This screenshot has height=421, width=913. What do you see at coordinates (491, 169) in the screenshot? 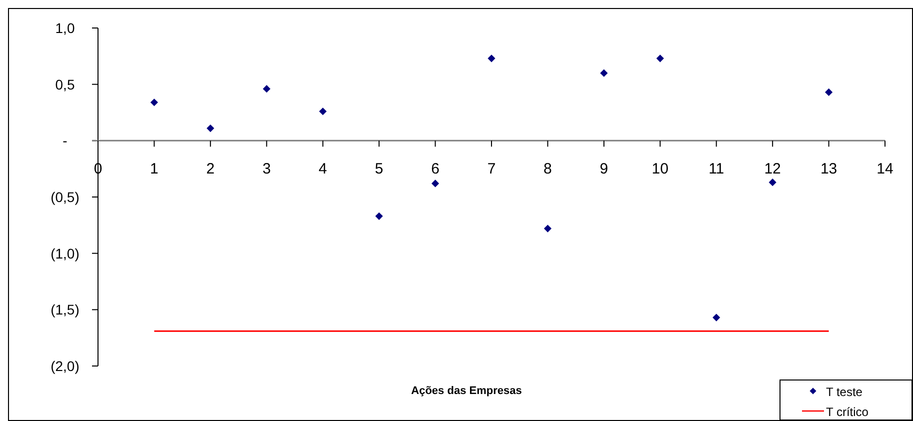
I see `x-tick-label: 7` at bounding box center [491, 169].